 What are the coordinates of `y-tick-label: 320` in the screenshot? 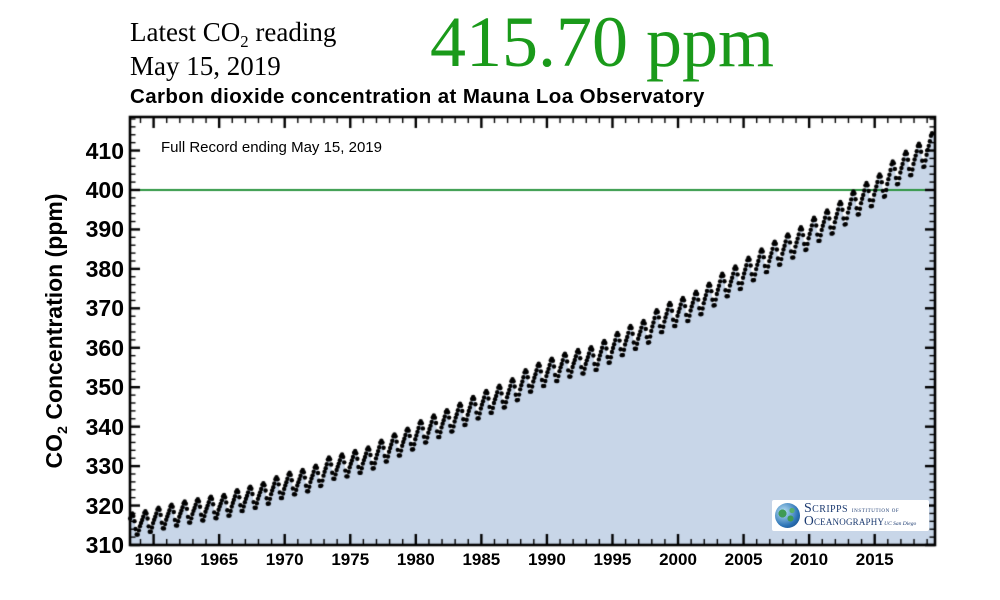 It's located at (104, 505).